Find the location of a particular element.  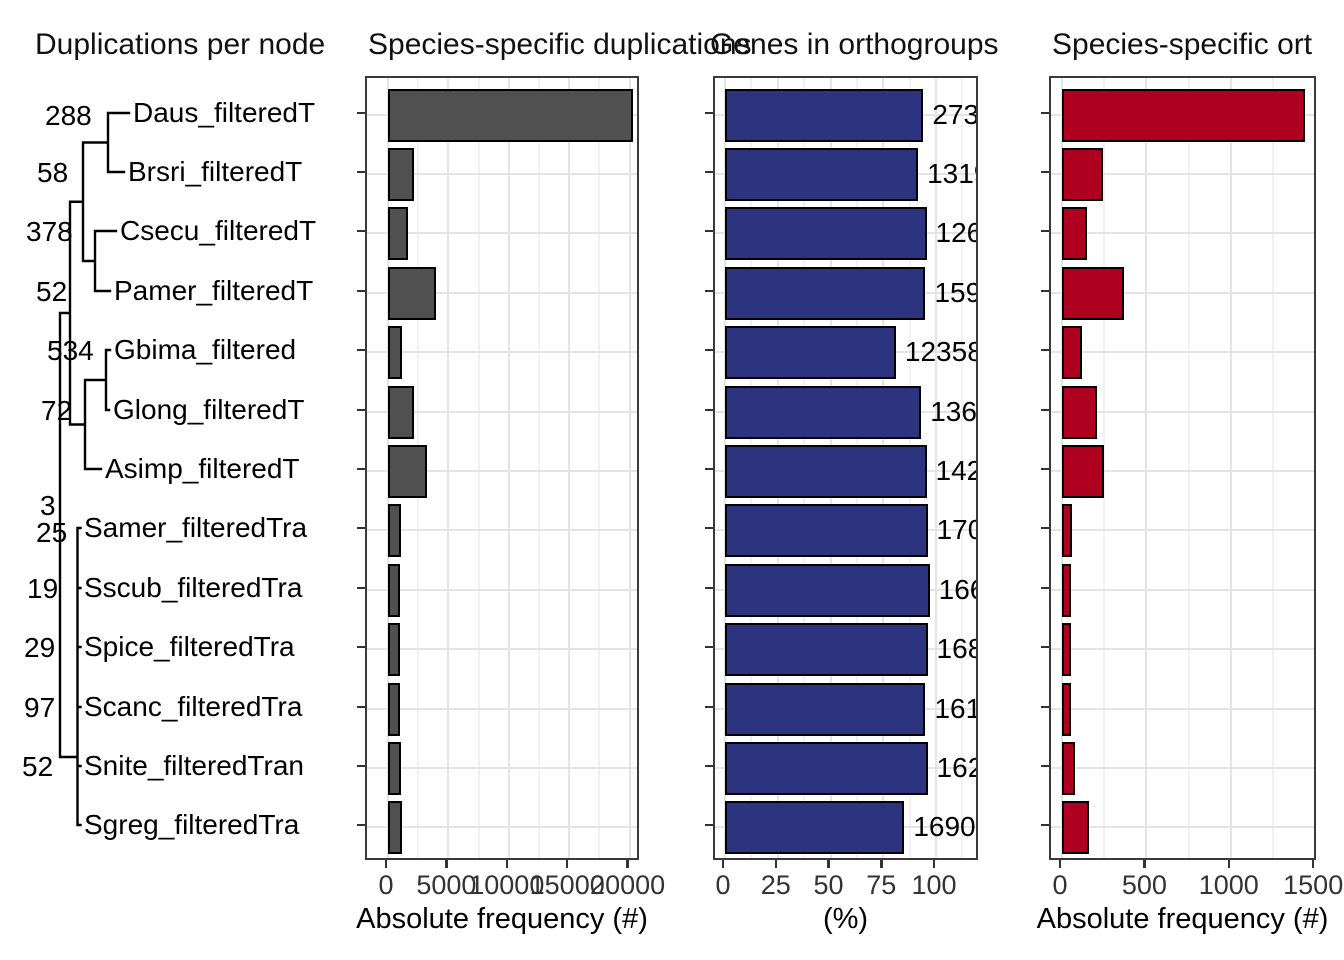

tree-leaf-label: Asimp_filteredT is located at coordinates (202, 468).